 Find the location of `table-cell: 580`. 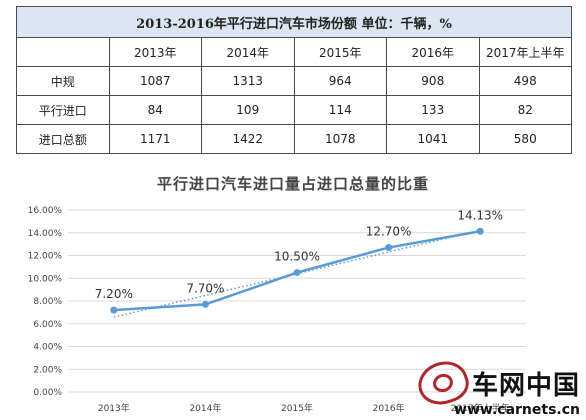

table-cell: 580 is located at coordinates (525, 139).